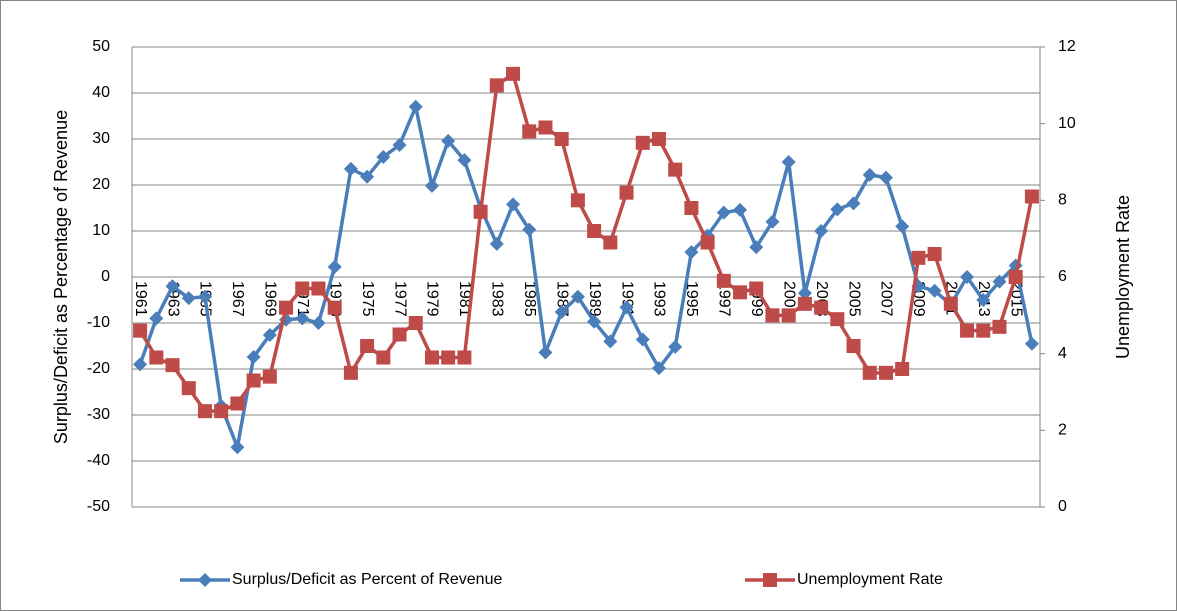 This screenshot has width=1177, height=611. I want to click on y-tick-label: 40, so click(101, 92).